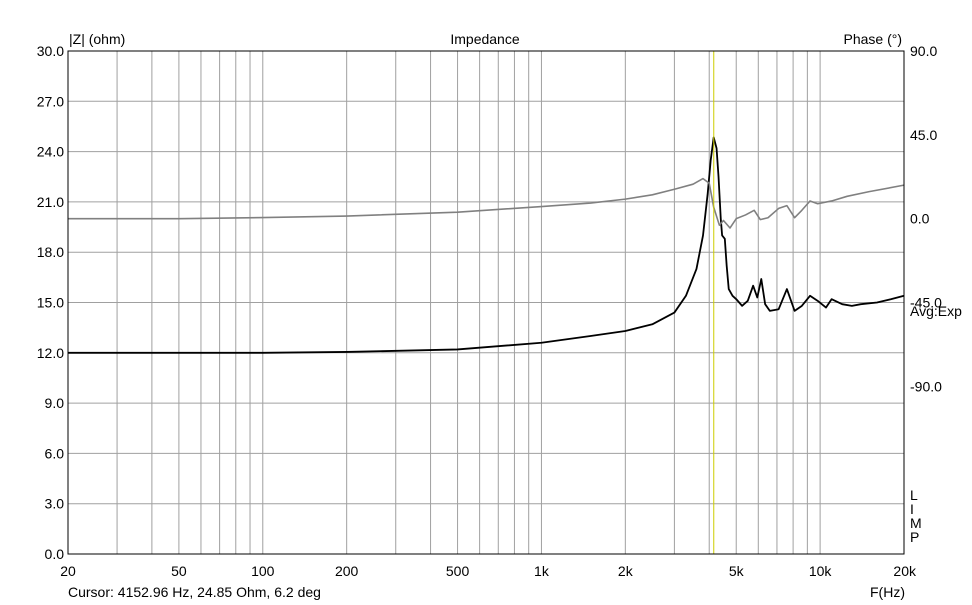 The width and height of the screenshot is (972, 605). What do you see at coordinates (920, 219) in the screenshot?
I see `y2-tick-label: 0.0` at bounding box center [920, 219].